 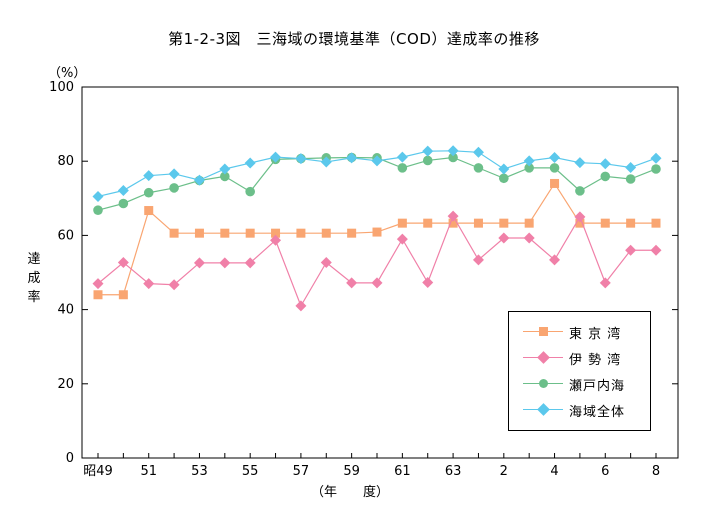 I want to click on x-tick-label: 59, so click(x=351, y=471).